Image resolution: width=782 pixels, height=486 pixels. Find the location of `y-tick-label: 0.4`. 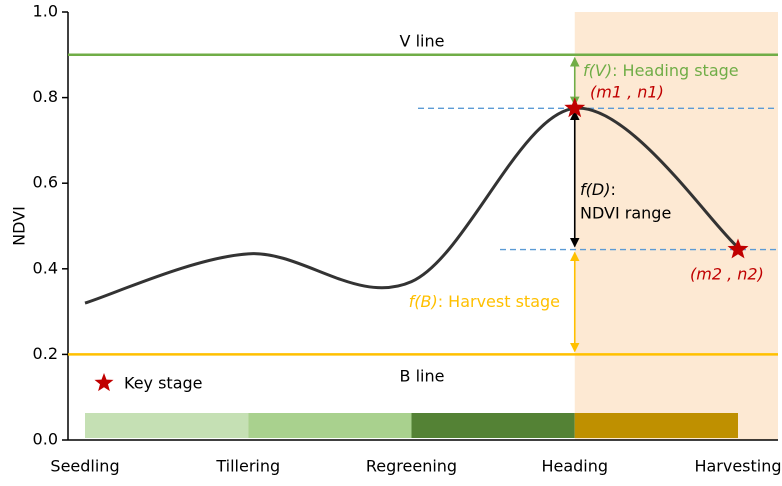

y-tick-label: 0.4 is located at coordinates (45, 267).